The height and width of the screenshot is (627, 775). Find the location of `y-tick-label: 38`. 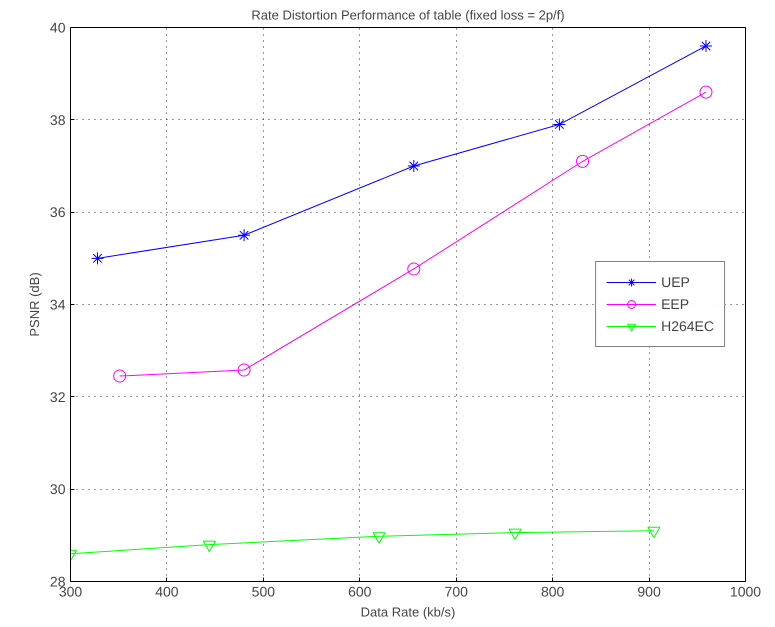

y-tick-label: 38 is located at coordinates (58, 120).